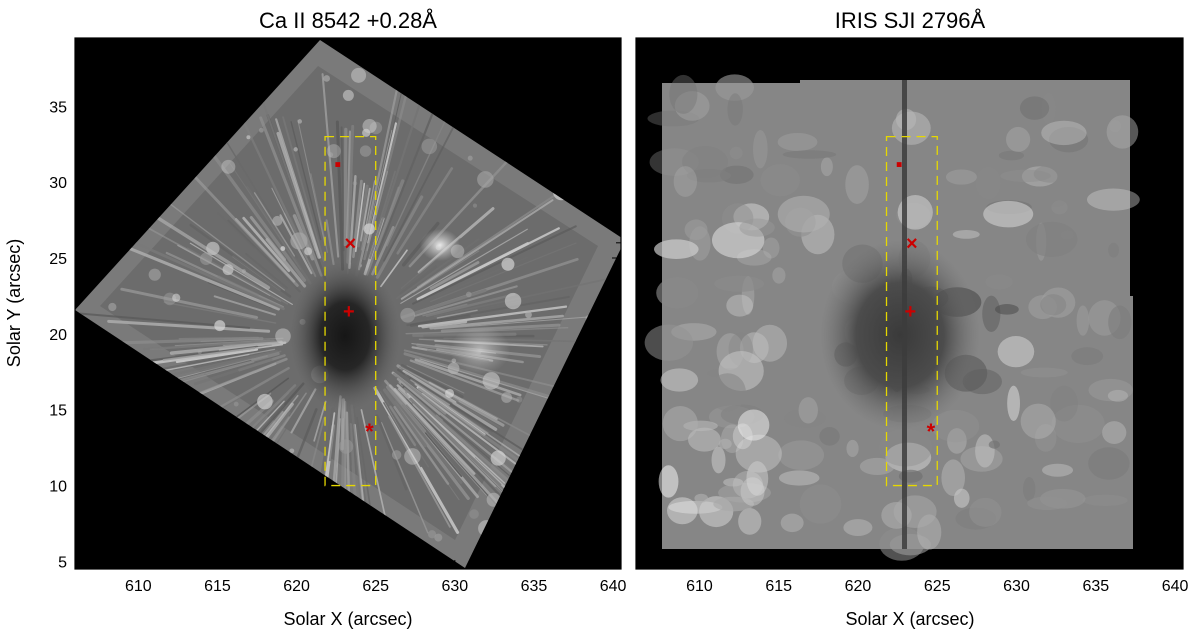 This screenshot has height=636, width=1200. Describe the element at coordinates (138, 586) in the screenshot. I see `x-tick-label: 610` at that location.